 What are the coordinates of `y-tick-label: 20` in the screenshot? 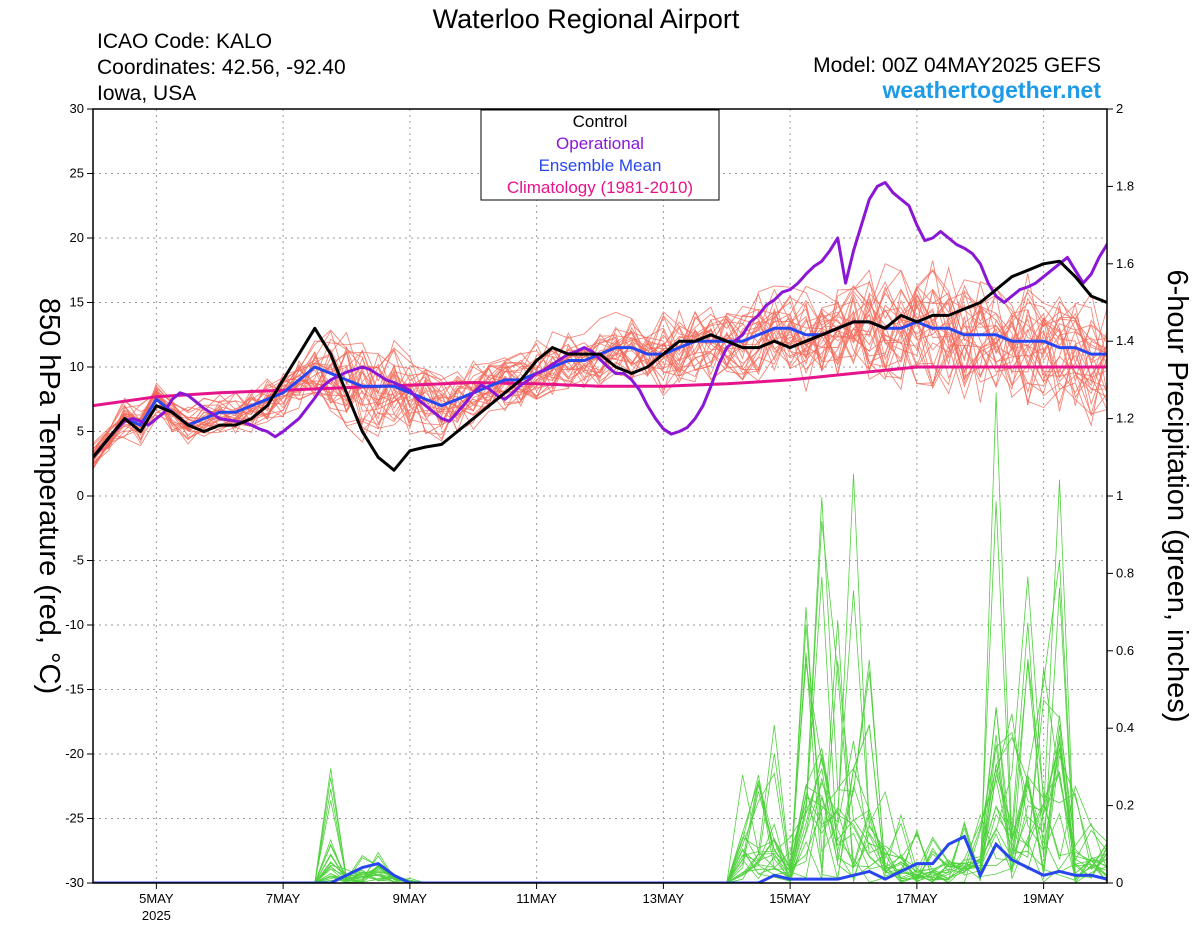 It's located at (77, 237).